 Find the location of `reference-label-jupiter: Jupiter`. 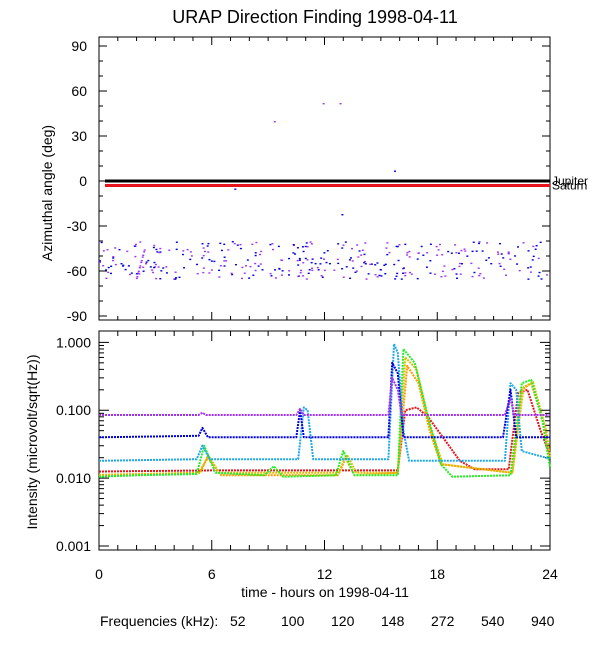

reference-label-jupiter: Jupiter is located at coordinates (570, 181).